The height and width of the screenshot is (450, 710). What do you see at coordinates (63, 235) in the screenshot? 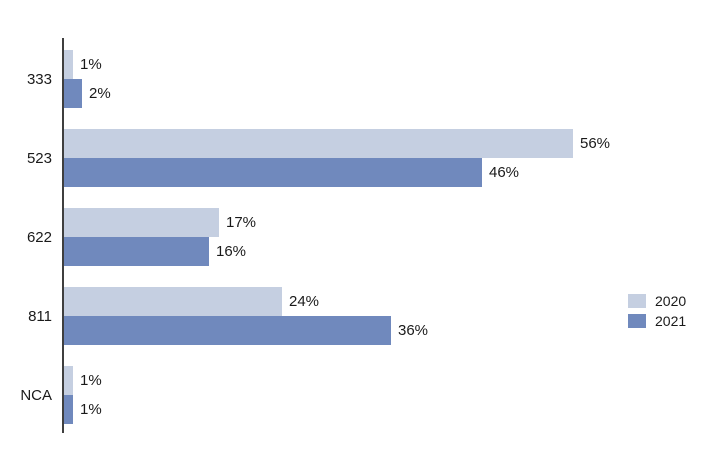
I see `y-axis-line` at bounding box center [63, 235].